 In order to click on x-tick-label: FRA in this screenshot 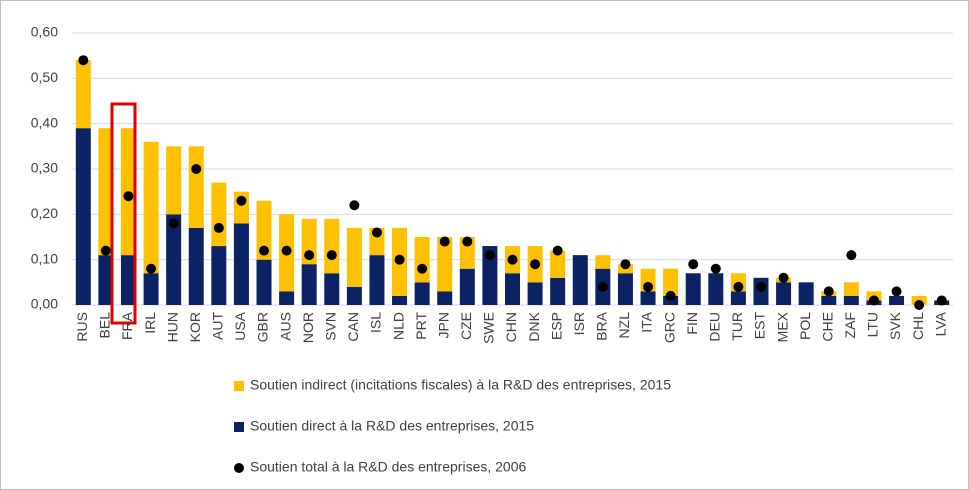, I will do `click(127, 325)`.